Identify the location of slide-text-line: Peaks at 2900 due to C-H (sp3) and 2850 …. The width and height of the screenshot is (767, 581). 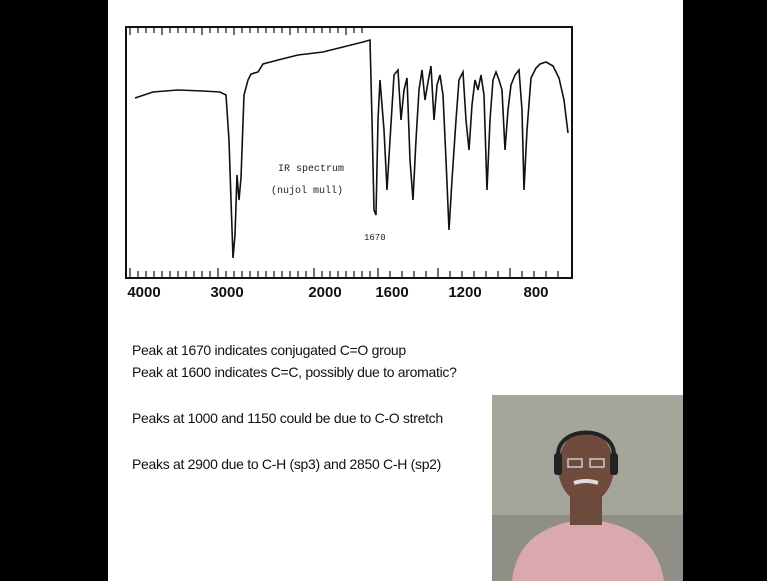
(287, 464).